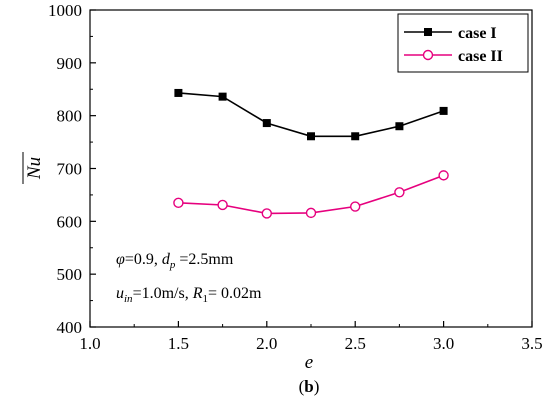  I want to click on y-tick-label: 400, so click(70, 327).